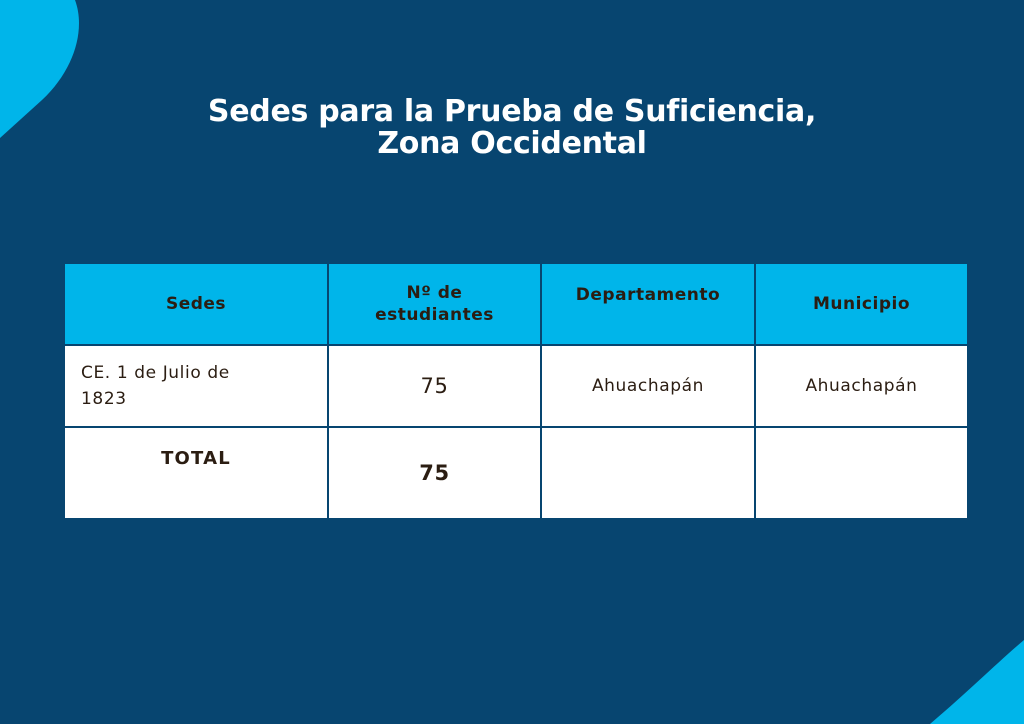  I want to click on cell-municipio: Ahuachapán, so click(861, 386).